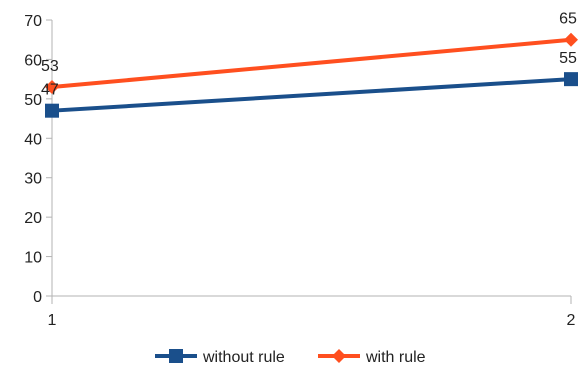  What do you see at coordinates (568, 19) in the screenshot?
I see `data-label: 65` at bounding box center [568, 19].